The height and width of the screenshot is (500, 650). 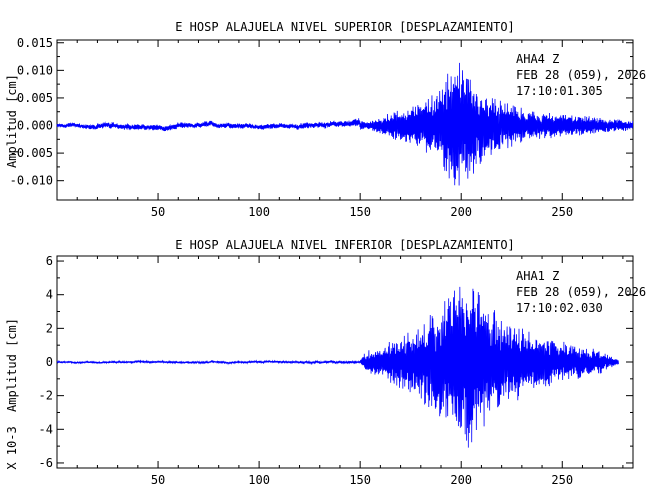 What do you see at coordinates (31, 181) in the screenshot?
I see `y-tick-label: -0.010` at bounding box center [31, 181].